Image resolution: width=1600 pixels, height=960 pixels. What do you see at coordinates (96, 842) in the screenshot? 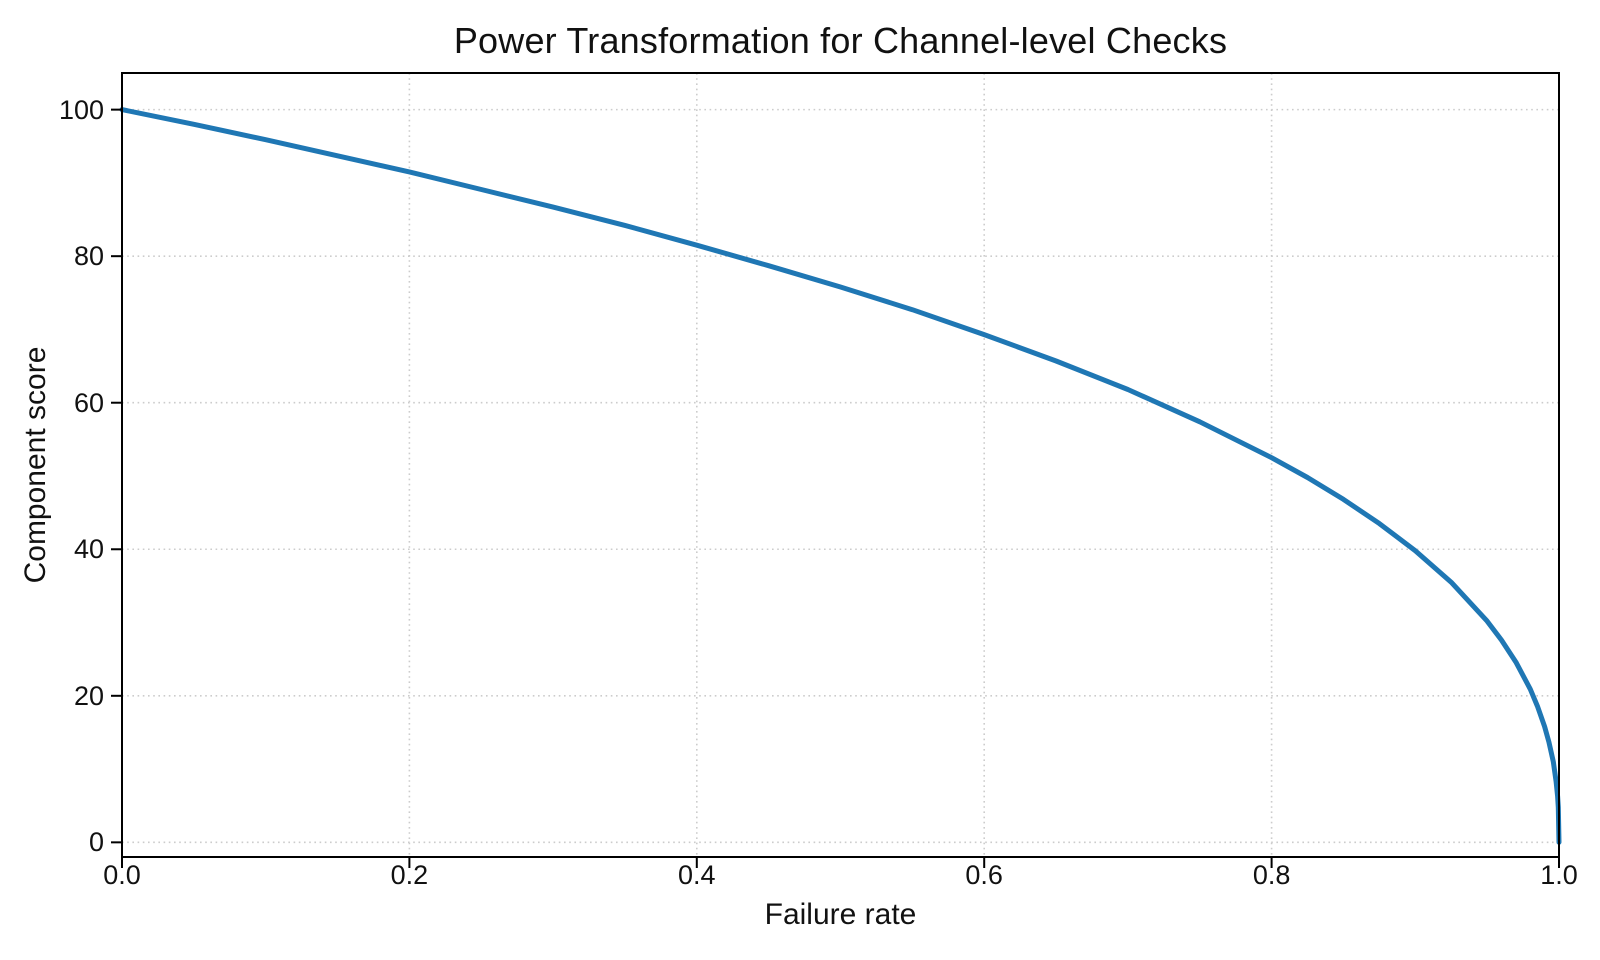
I see `y-tick-label: 0` at bounding box center [96, 842].